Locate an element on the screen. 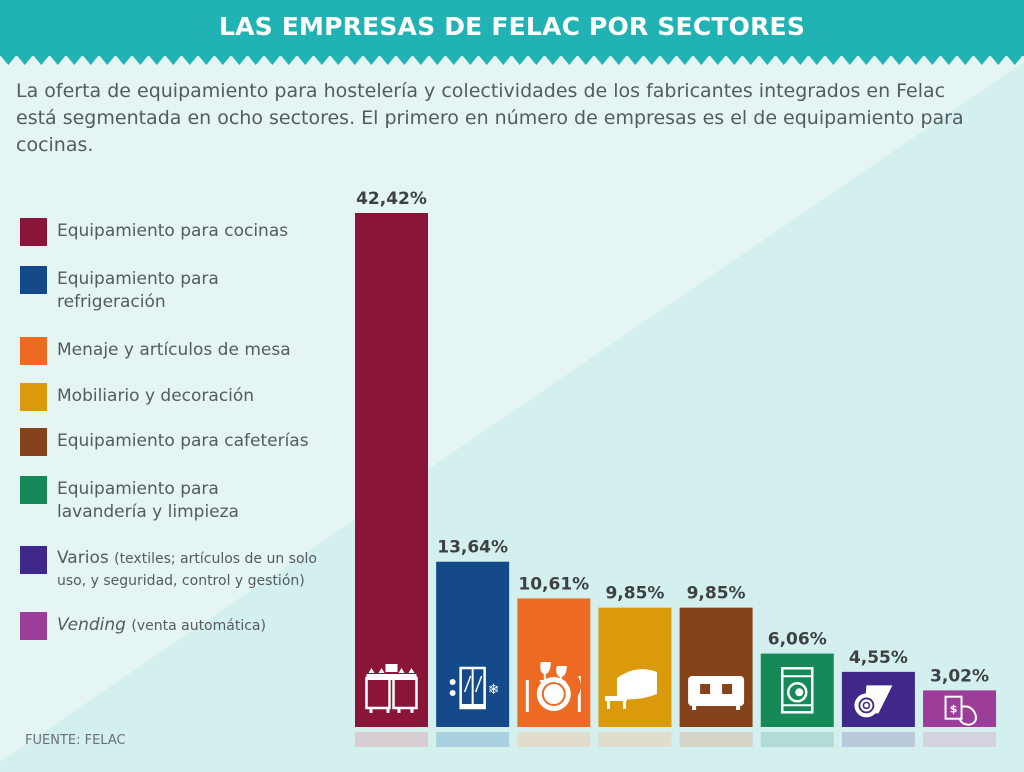 This screenshot has height=772, width=1024. coffee-machine-icon is located at coordinates (716, 693).